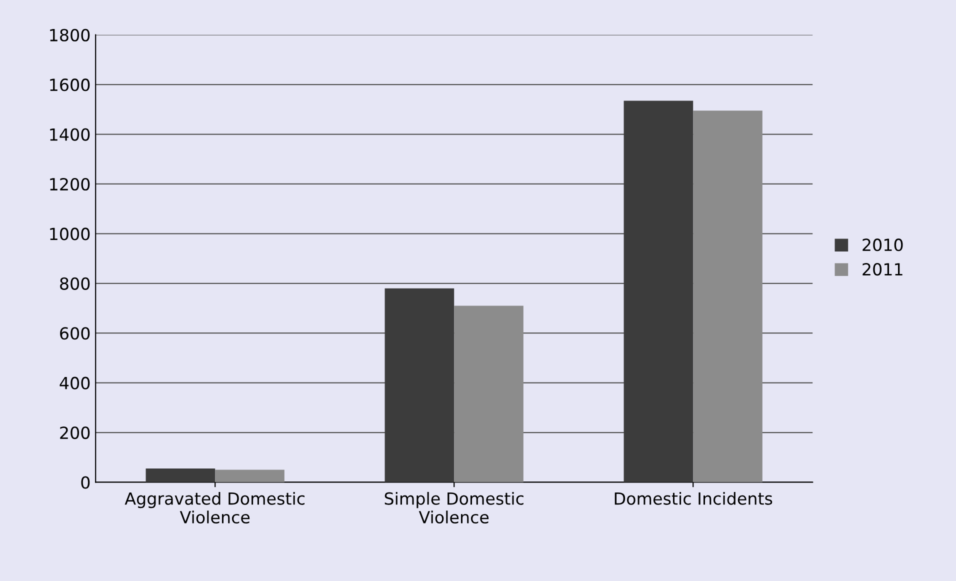 The image size is (956, 581). I want to click on y-tick-label: 800, so click(75, 283).